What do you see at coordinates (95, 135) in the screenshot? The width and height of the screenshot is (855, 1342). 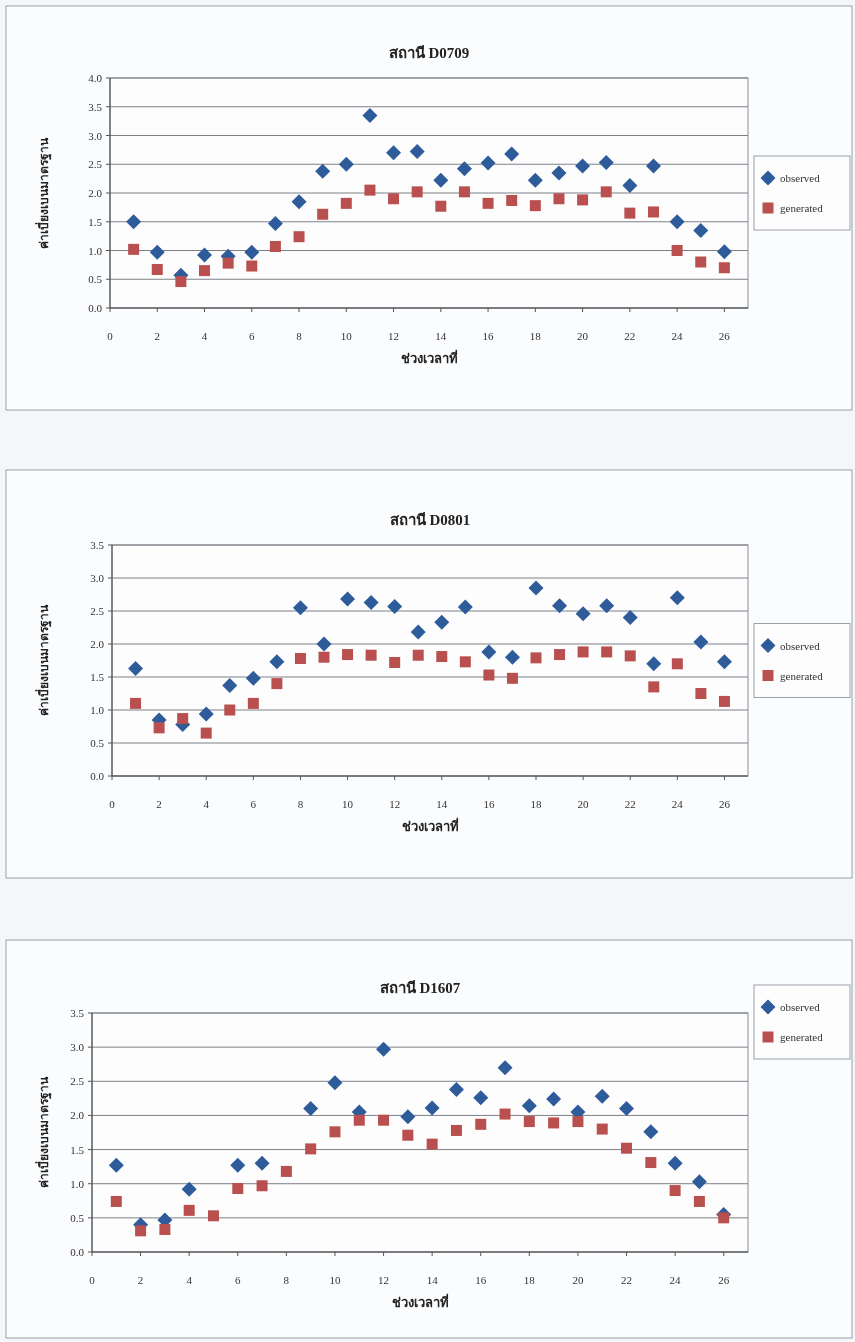 I see `y-tick-label: 3.0` at bounding box center [95, 135].